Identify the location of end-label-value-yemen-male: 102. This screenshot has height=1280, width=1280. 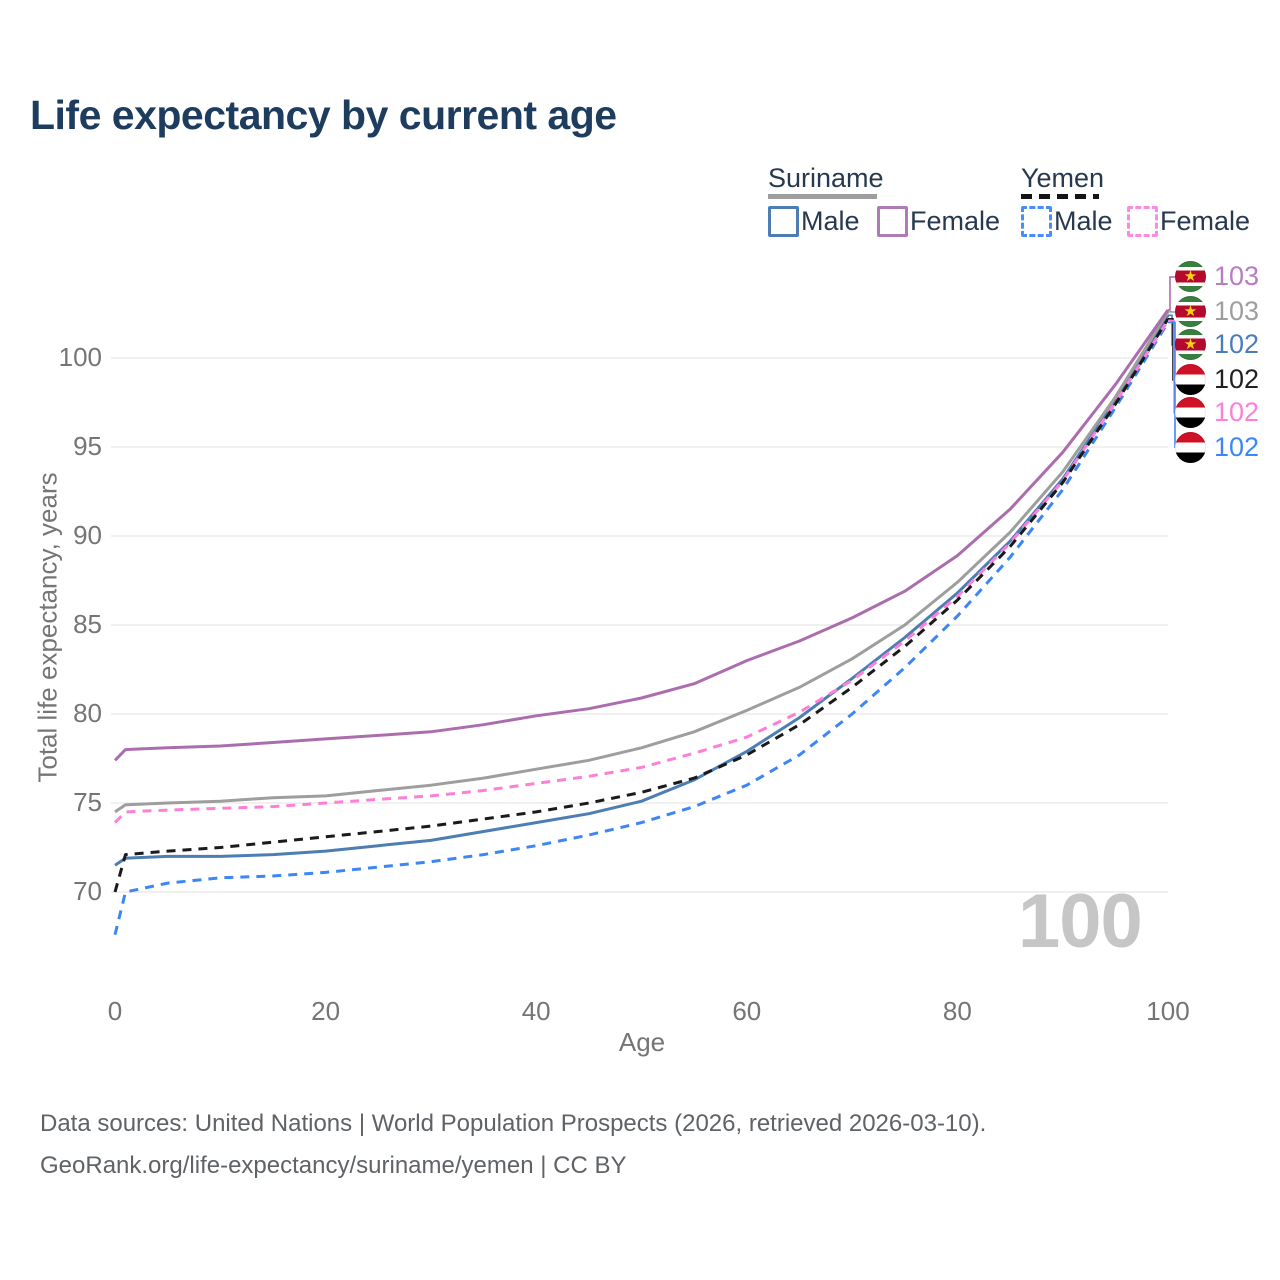
(1237, 447).